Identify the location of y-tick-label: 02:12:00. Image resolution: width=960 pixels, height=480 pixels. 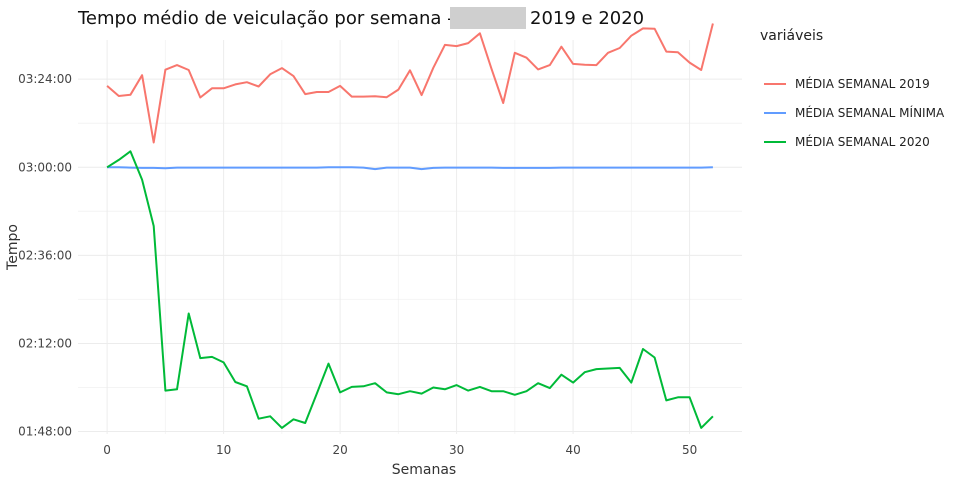
(45, 343).